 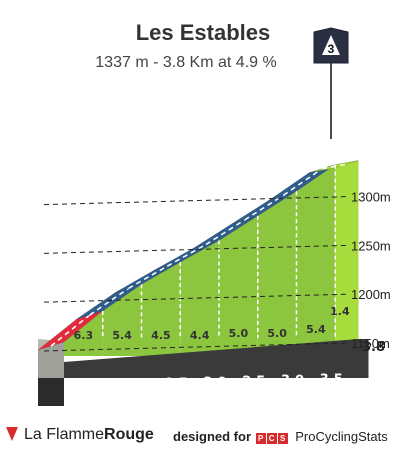 I want to click on km-tick-label: 2.0, so click(x=214, y=382).